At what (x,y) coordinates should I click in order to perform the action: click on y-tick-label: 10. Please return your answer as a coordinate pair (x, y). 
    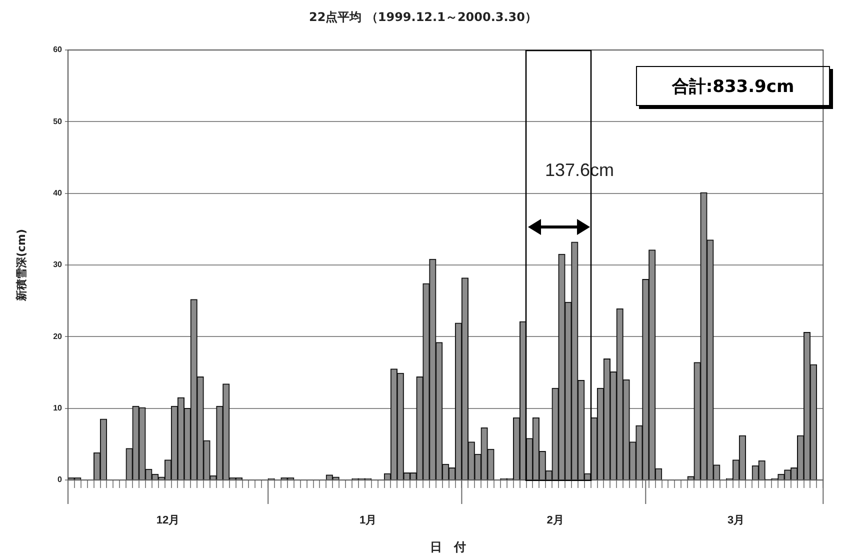
    Looking at the image, I should click on (58, 408).